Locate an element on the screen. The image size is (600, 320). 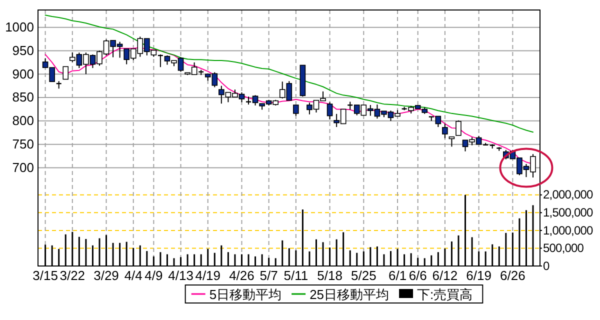
x-tick-label: 6/26 is located at coordinates (513, 276).